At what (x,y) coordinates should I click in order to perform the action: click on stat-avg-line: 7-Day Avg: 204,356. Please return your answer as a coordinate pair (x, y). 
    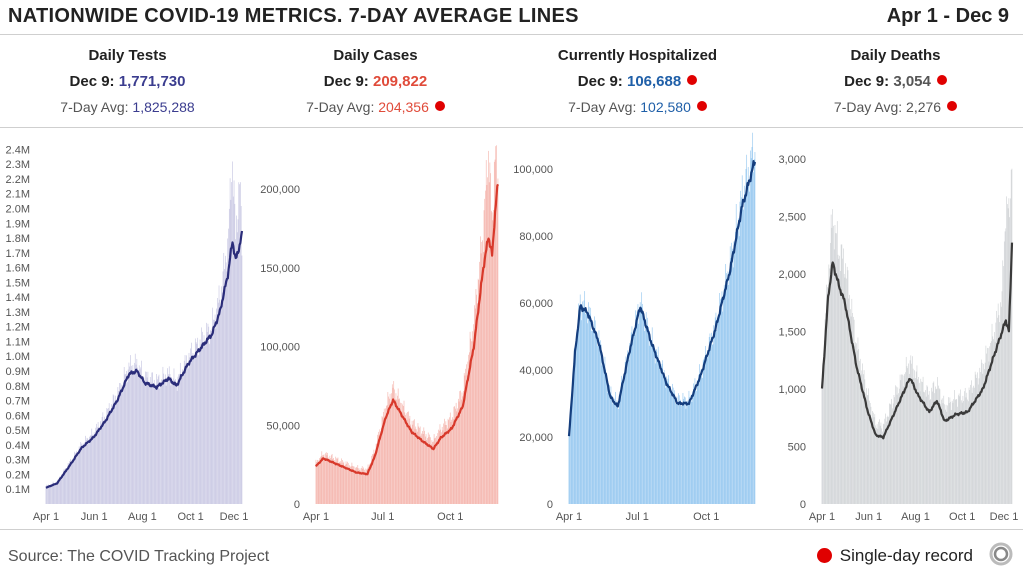
    Looking at the image, I should click on (375, 108).